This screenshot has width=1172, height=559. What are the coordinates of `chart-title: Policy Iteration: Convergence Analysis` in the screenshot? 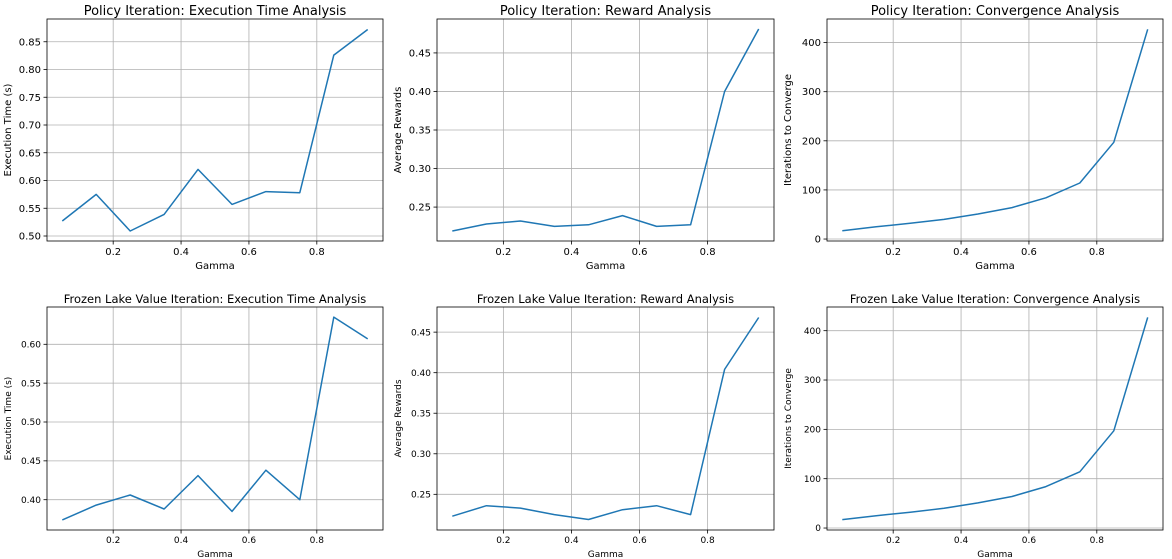 It's located at (995, 11).